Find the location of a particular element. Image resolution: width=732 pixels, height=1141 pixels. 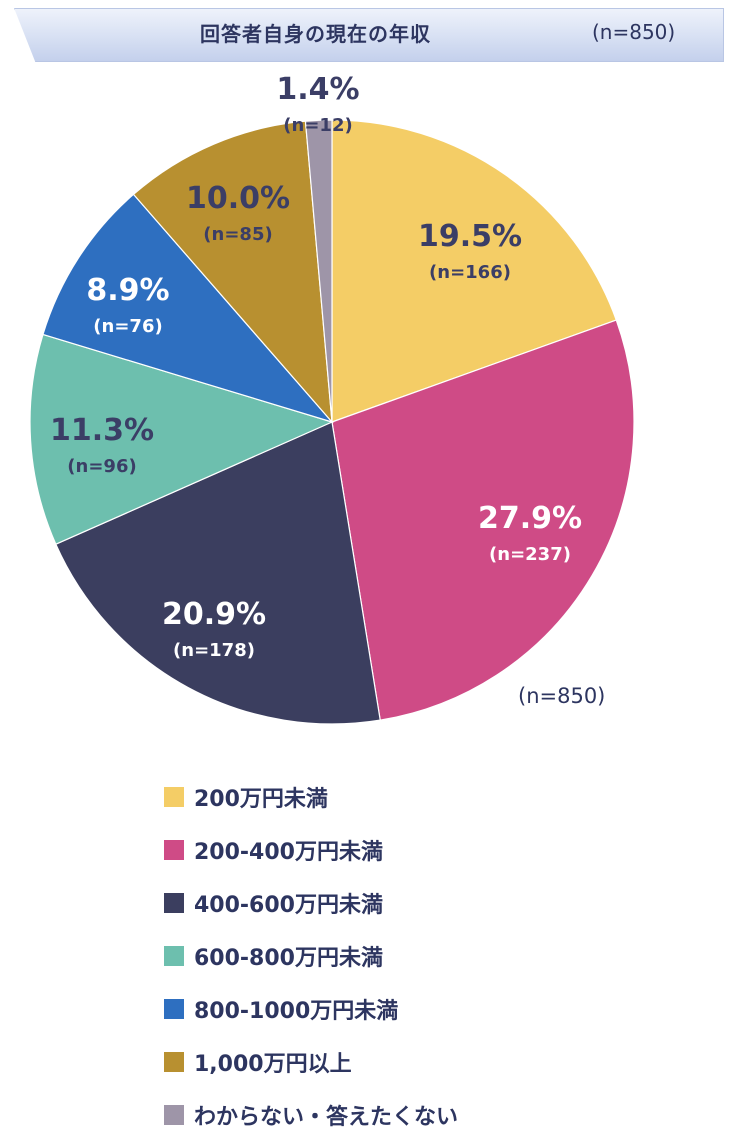

slice-percent-label: 20.9% is located at coordinates (214, 614).